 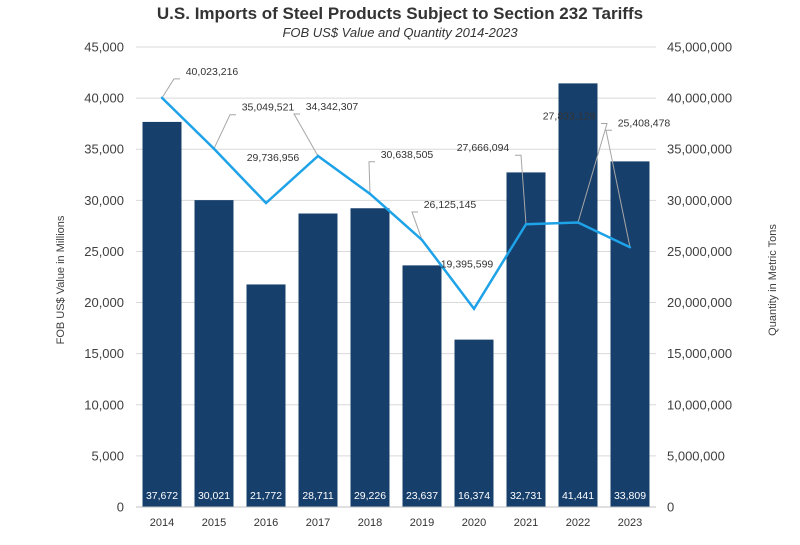 What do you see at coordinates (630, 496) in the screenshot?
I see `bar-data-label: 33,809` at bounding box center [630, 496].